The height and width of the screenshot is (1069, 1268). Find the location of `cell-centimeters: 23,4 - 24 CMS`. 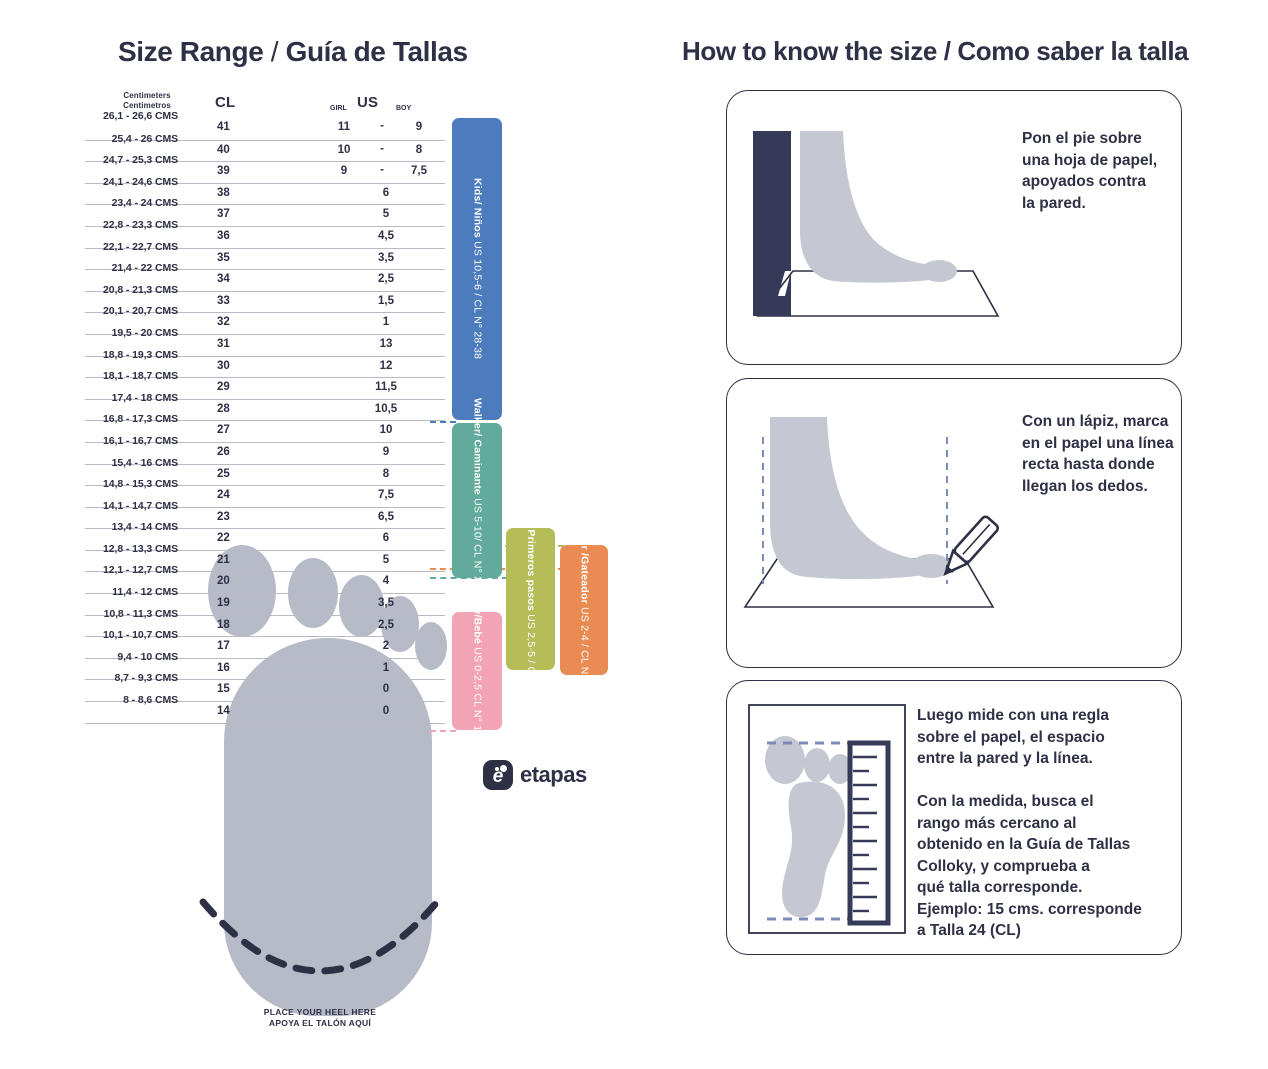

cell-centimeters: 23,4 - 24 CMS is located at coordinates (145, 203).